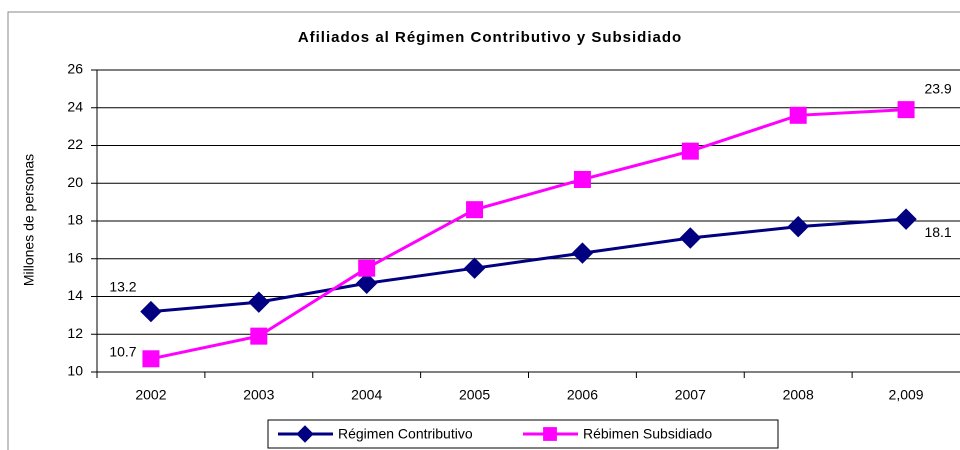 Image resolution: width=960 pixels, height=450 pixels. I want to click on y-tick-label: 20, so click(75, 182).